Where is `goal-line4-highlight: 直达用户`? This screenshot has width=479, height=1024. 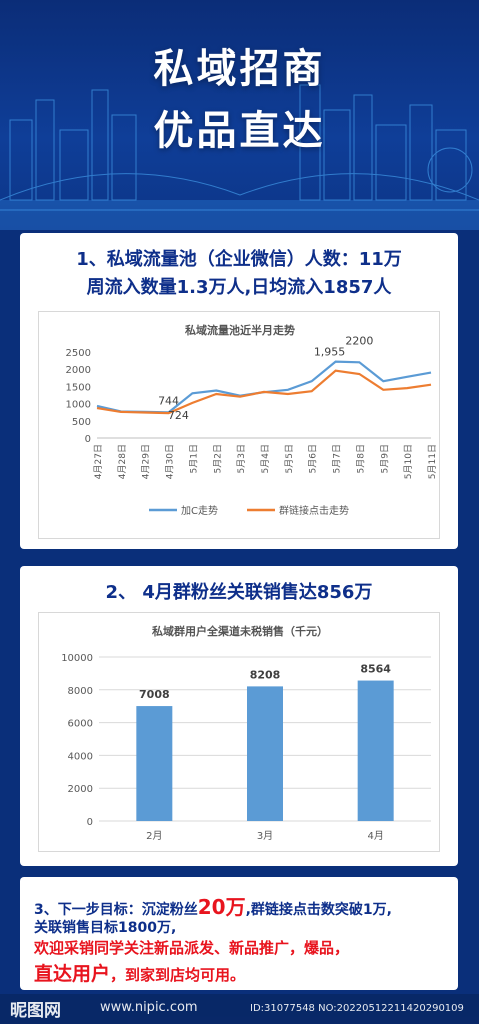
goal-line4-highlight: 直达用户 is located at coordinates (72, 974).